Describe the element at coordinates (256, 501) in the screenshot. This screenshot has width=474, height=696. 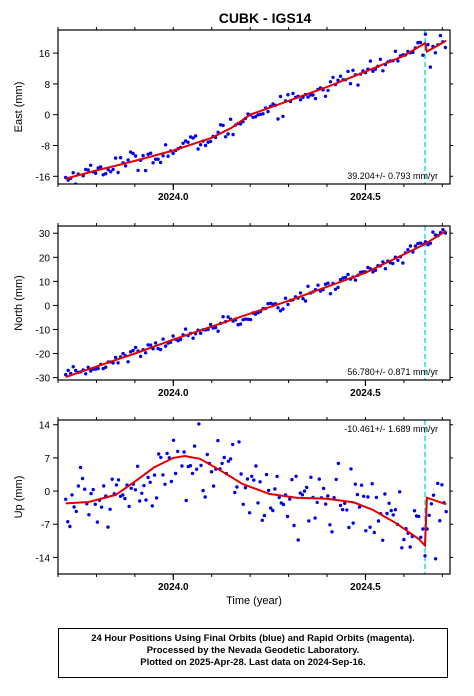
I see `fit-line` at that location.